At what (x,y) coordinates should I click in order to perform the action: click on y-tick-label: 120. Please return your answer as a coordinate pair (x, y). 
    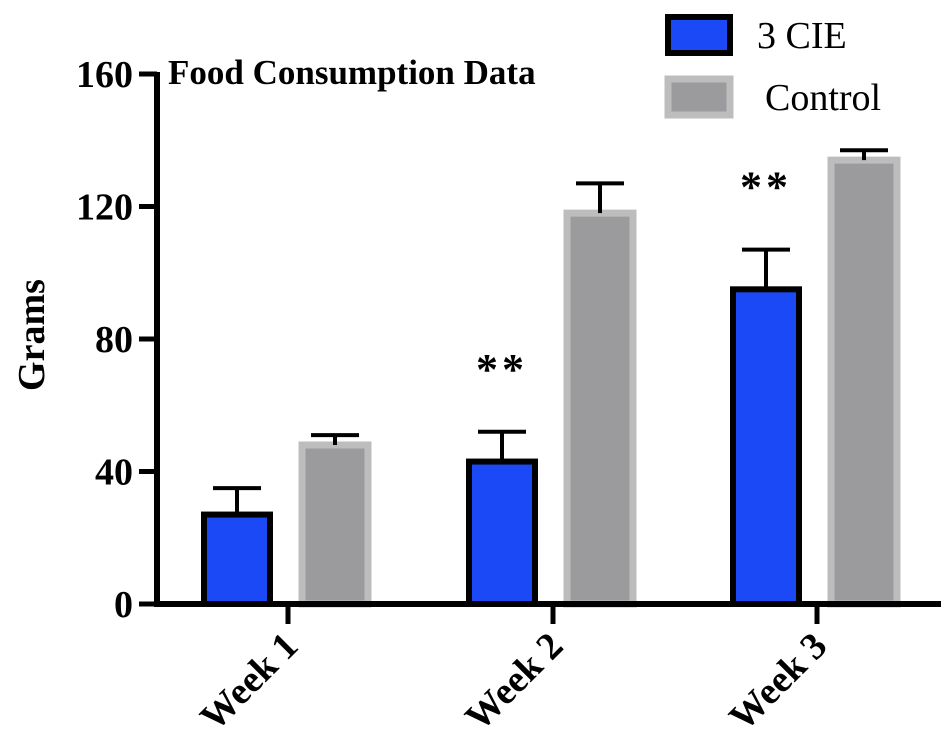
    Looking at the image, I should click on (104, 208).